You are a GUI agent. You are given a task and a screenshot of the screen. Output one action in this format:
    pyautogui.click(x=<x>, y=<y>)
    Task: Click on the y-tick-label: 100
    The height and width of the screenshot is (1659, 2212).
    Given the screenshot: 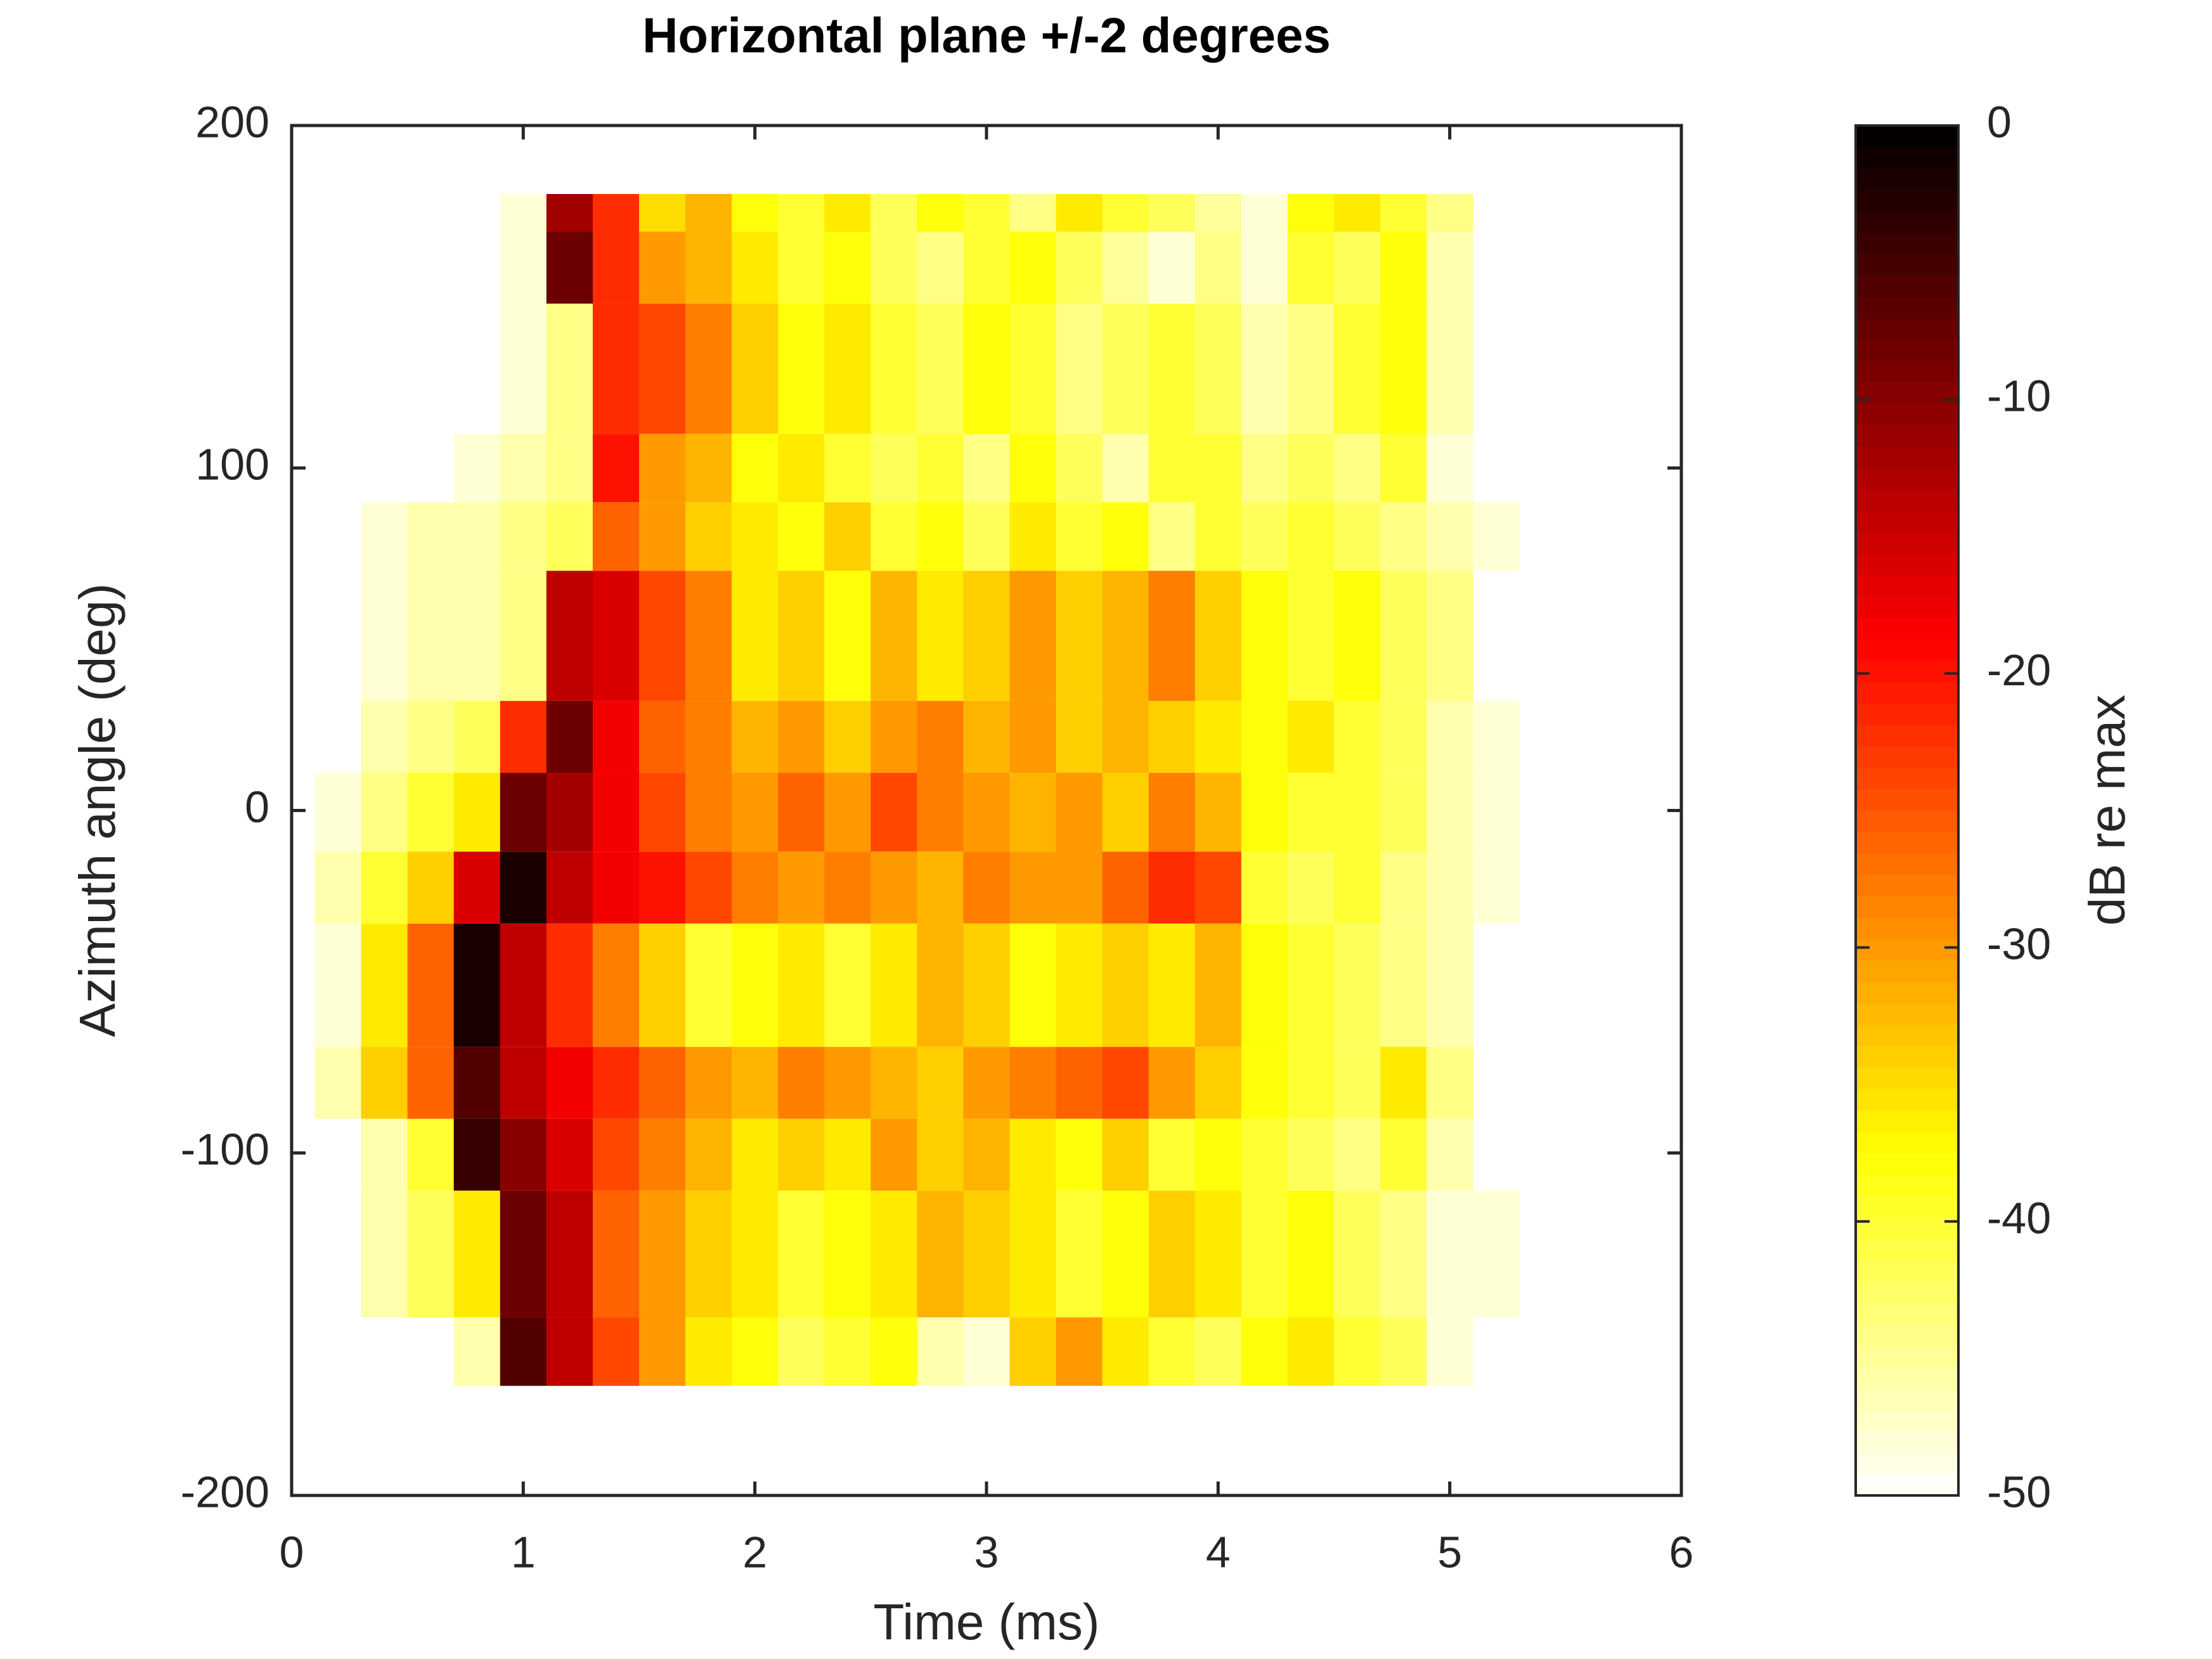 What is the action you would take?
    pyautogui.click(x=232, y=464)
    